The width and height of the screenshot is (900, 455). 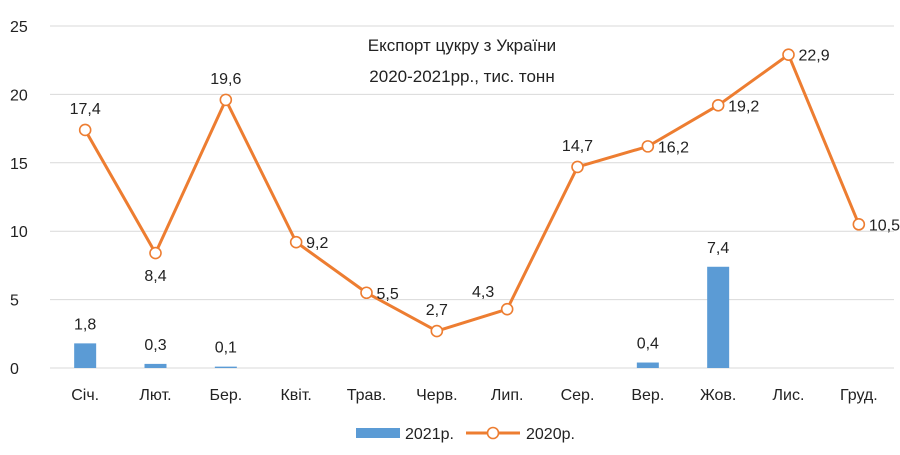 I want to click on x-tick-label: Трав., so click(x=367, y=395).